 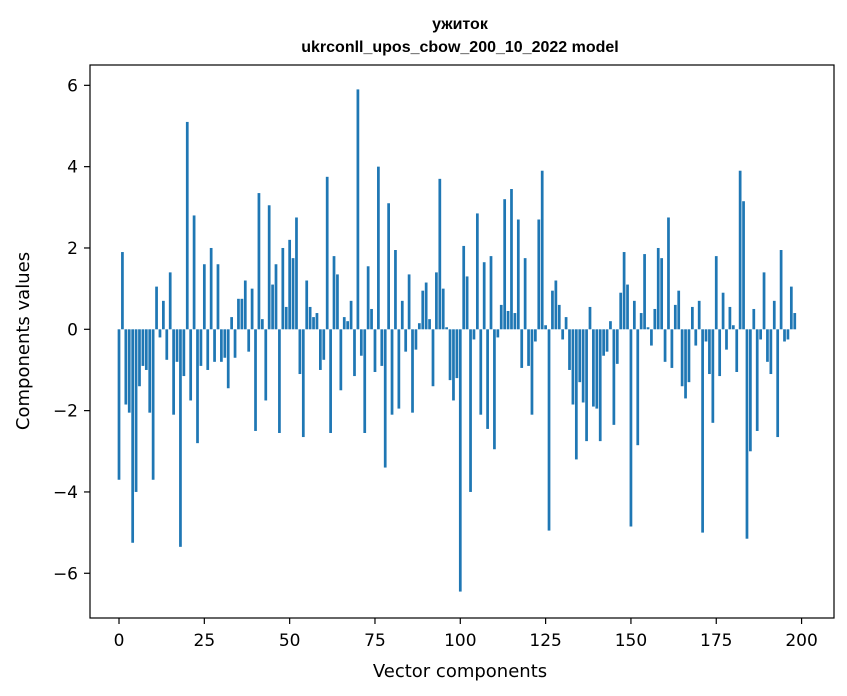 I want to click on x-tick-label: 200, so click(x=801, y=641).